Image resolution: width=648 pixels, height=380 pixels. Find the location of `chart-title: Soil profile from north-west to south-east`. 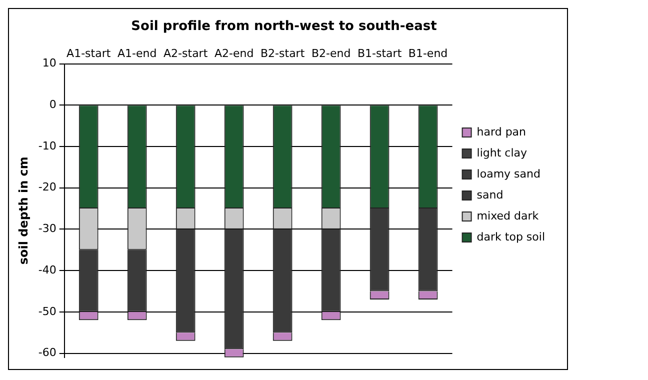

chart-title: Soil profile from north-west to south-east is located at coordinates (284, 26).